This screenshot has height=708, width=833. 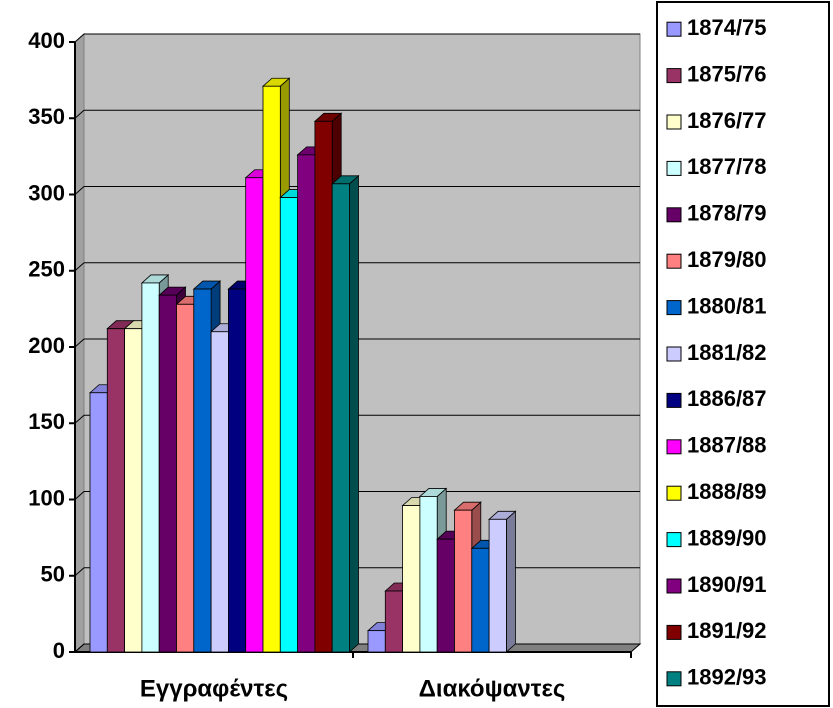 I want to click on y-tick-label: 0, so click(x=59, y=650).